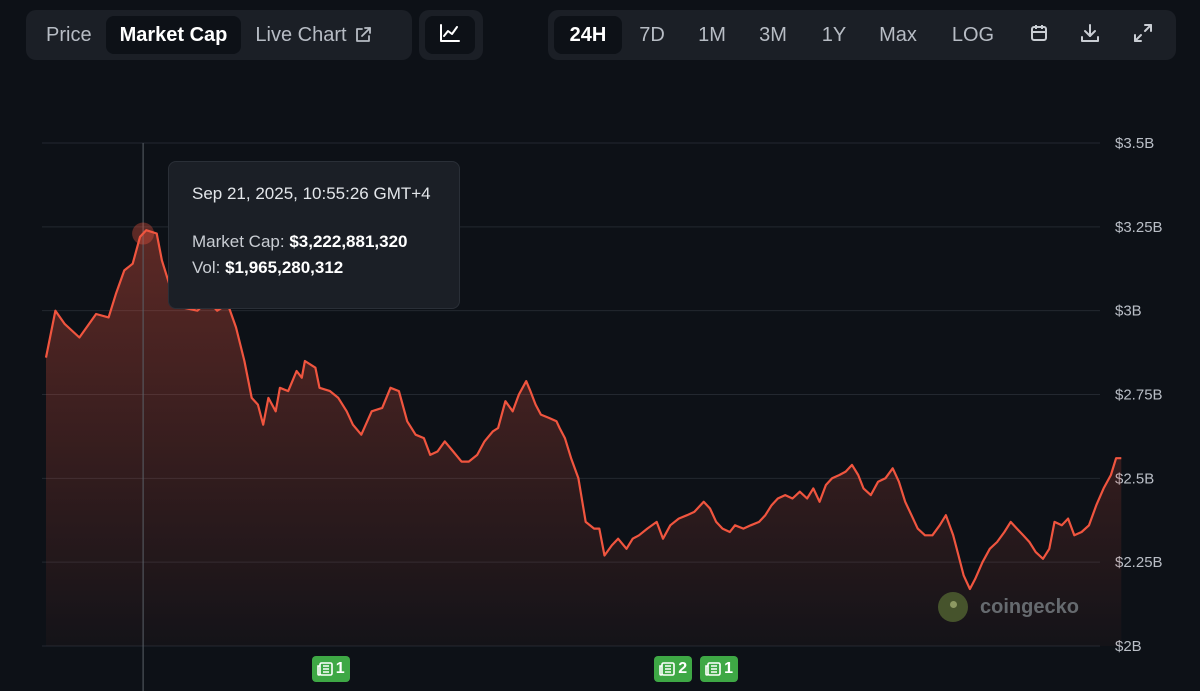 The height and width of the screenshot is (691, 1200). I want to click on tooltip-market-cap-value: $3,222,881,320, so click(348, 241).